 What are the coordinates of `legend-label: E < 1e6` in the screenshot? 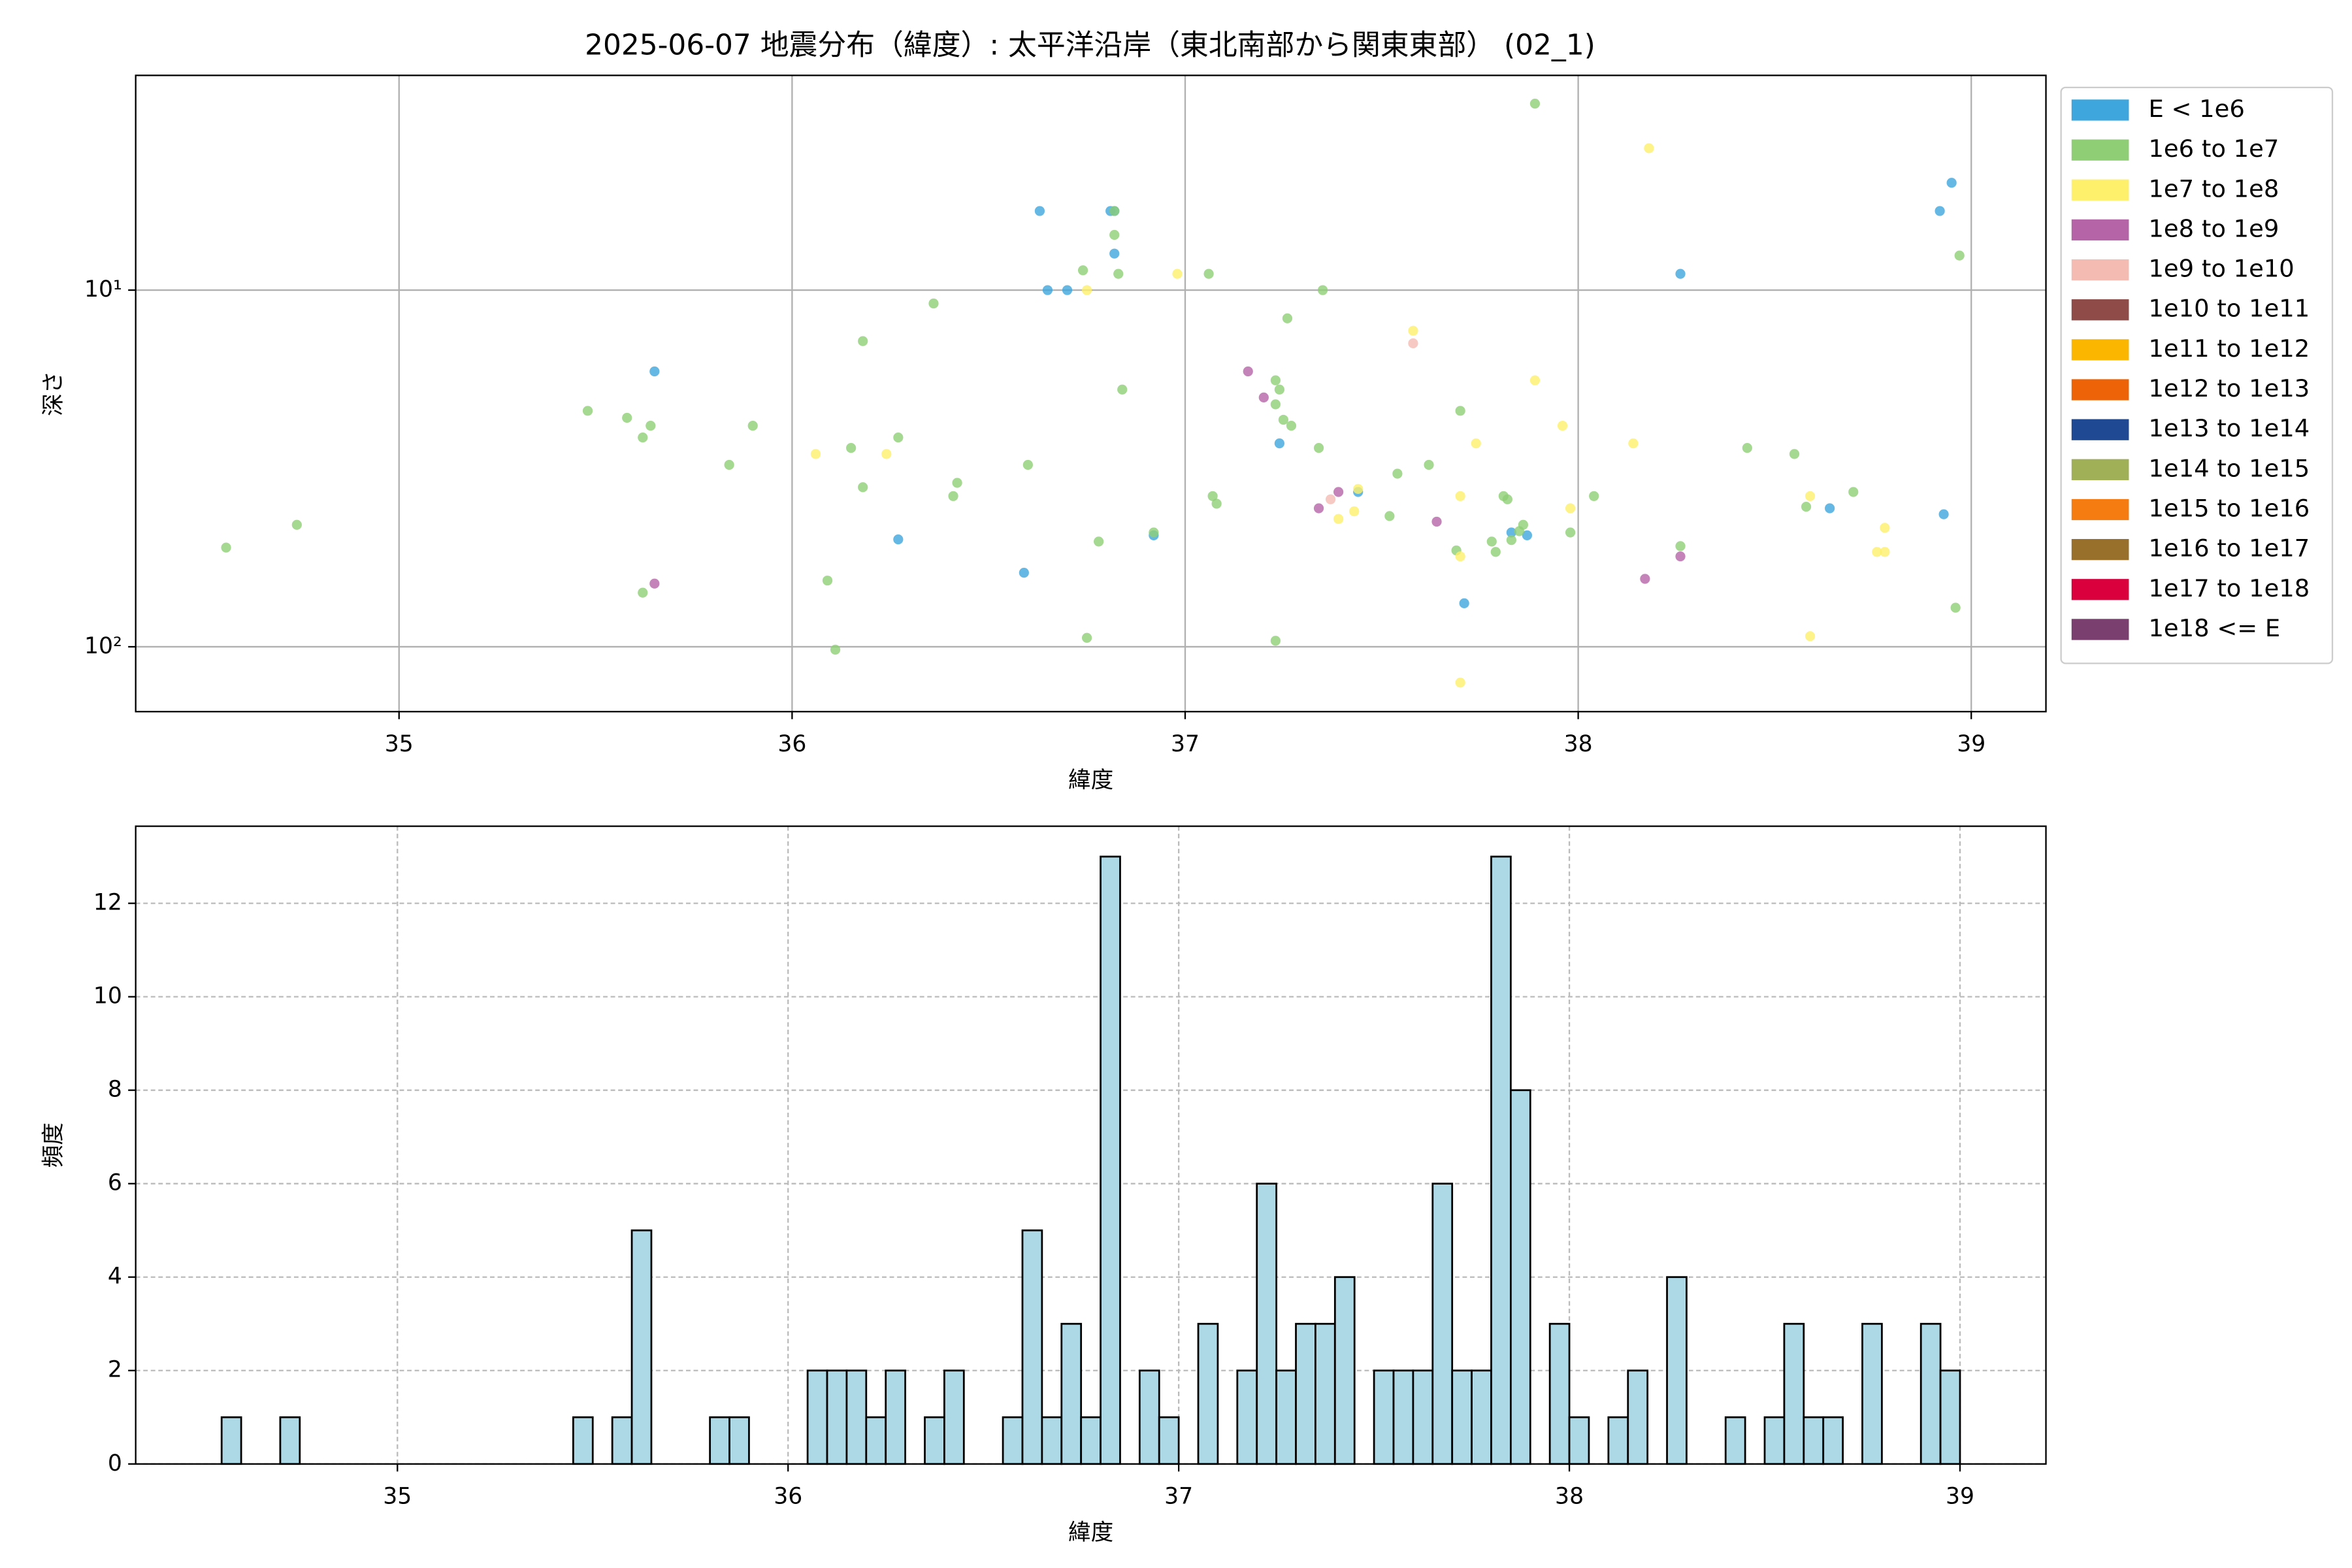 It's located at (2196, 109).